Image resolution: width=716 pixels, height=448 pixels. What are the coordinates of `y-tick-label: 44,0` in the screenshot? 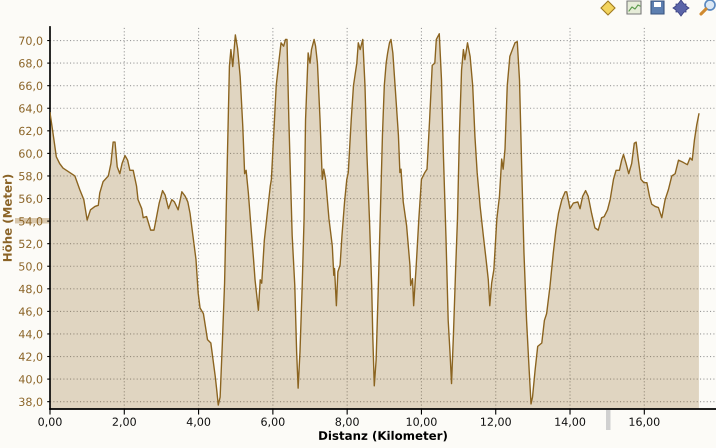 It's located at (30, 335).